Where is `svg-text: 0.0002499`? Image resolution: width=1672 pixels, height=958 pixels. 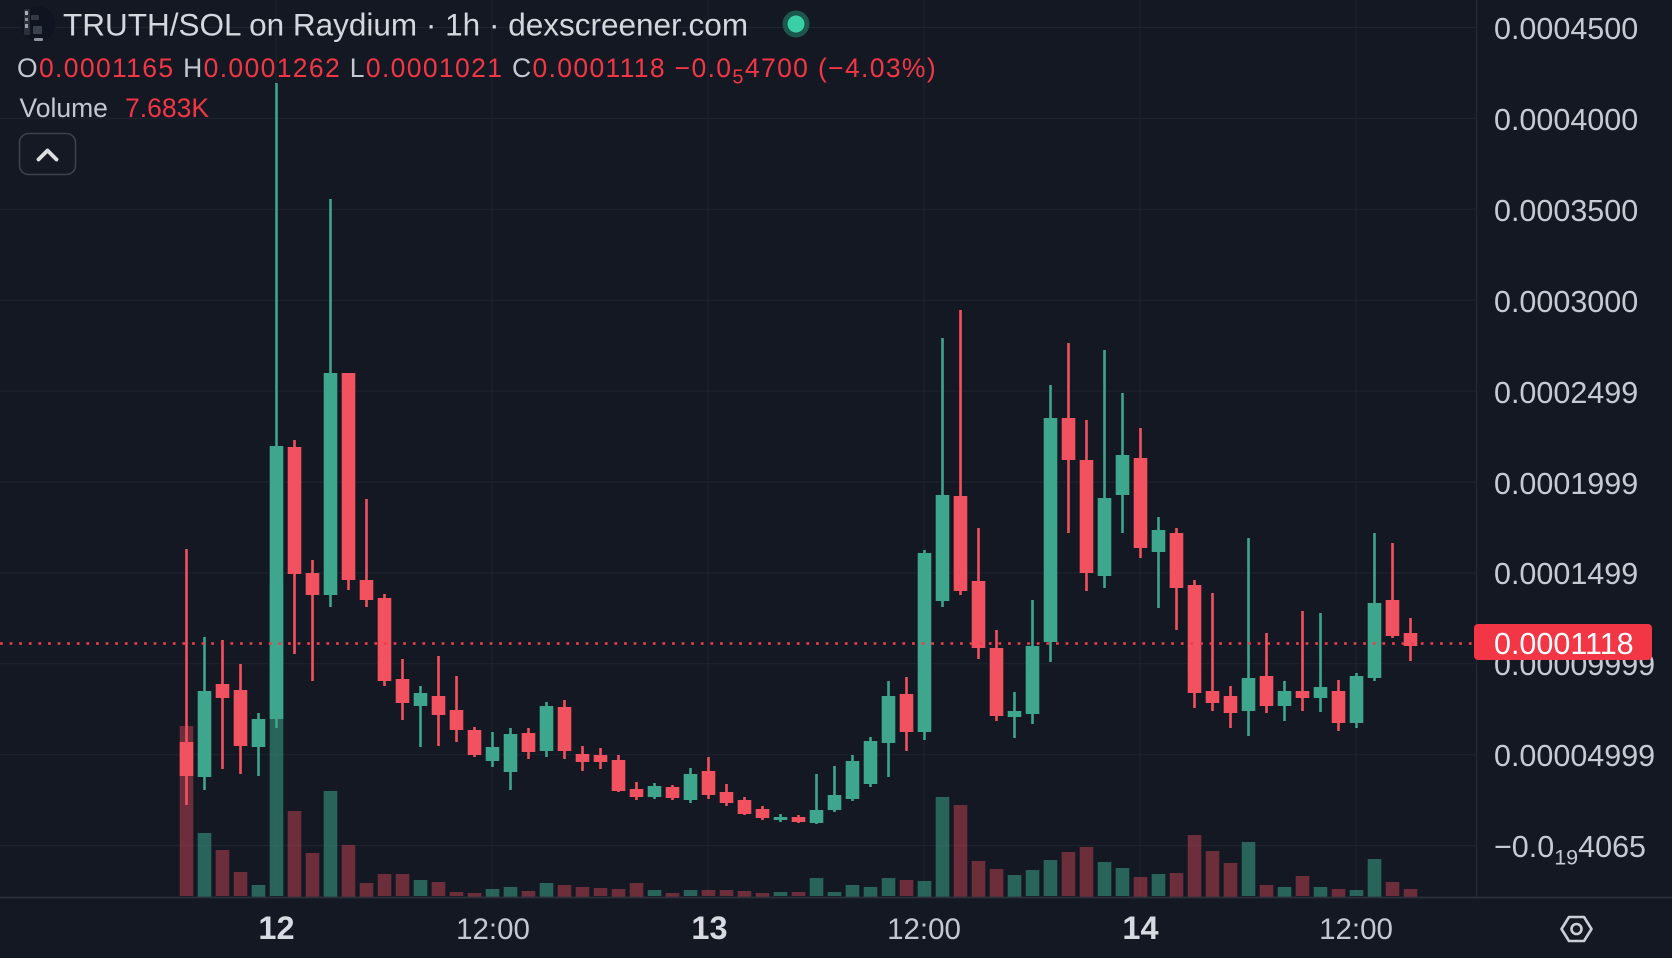
svg-text: 0.0002499 is located at coordinates (1566, 393).